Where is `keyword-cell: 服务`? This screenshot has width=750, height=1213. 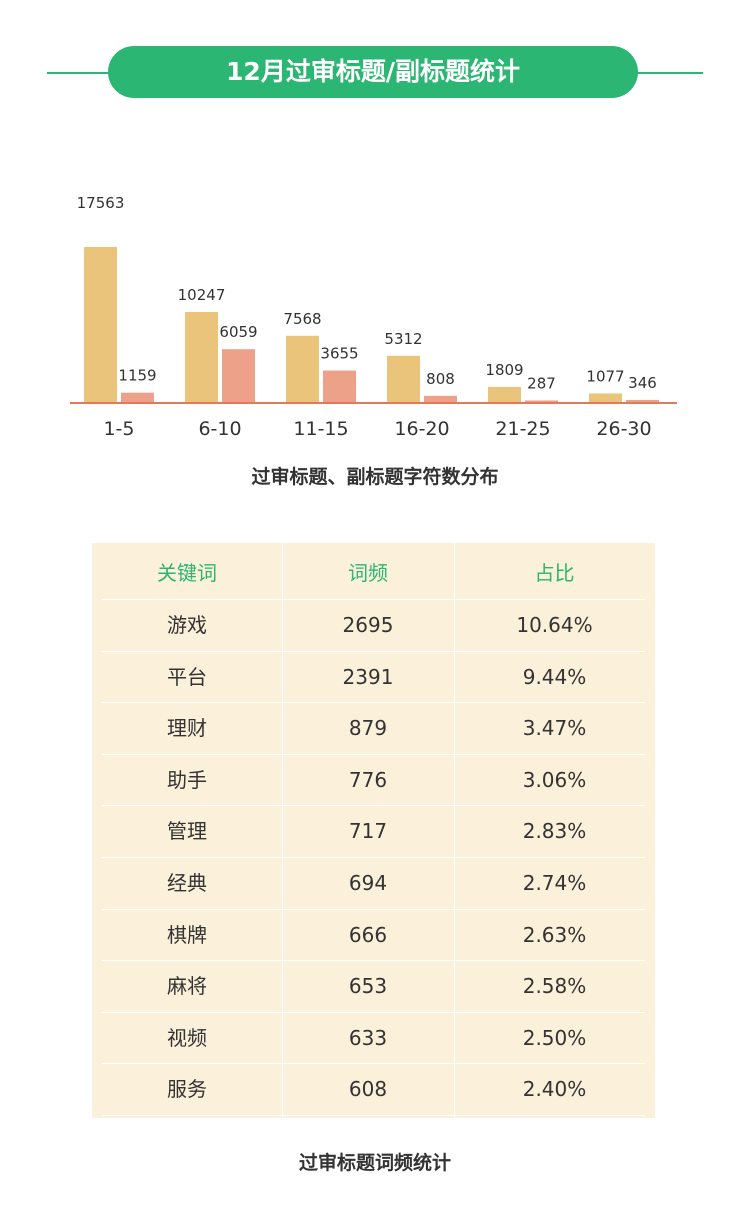 keyword-cell: 服务 is located at coordinates (187, 1089).